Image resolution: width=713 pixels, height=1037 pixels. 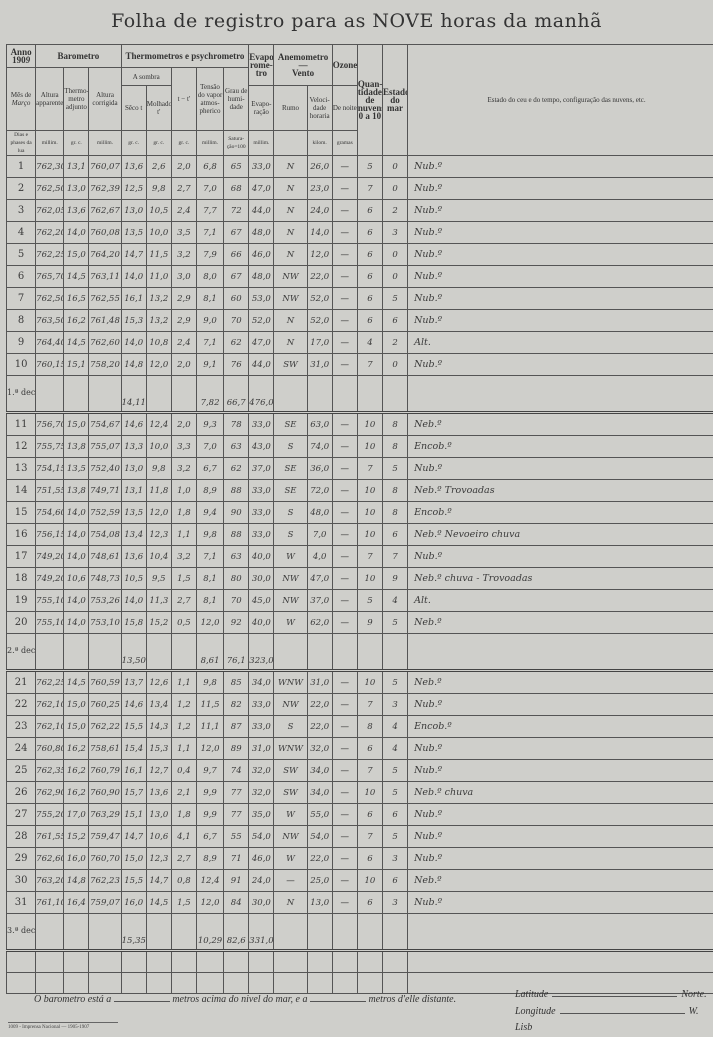 I want to click on cell-secco: 13,4, so click(x=133, y=534).